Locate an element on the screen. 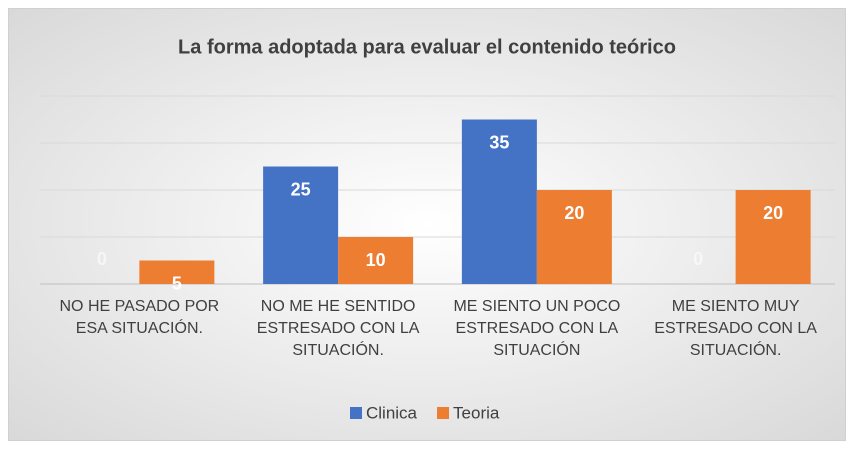 This screenshot has height=451, width=854. data-label: 35 is located at coordinates (499, 142).